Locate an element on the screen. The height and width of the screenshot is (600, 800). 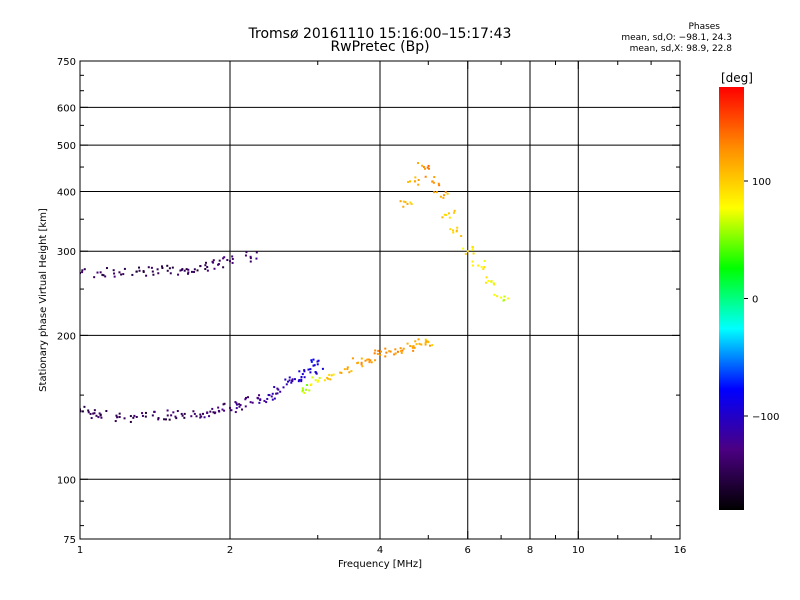
y-tick-label: 300 is located at coordinates (66, 252).